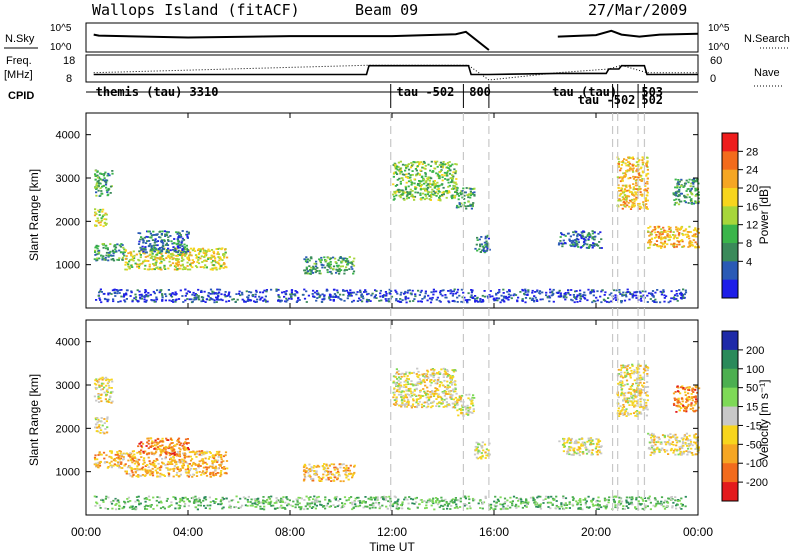  Describe the element at coordinates (69, 79) in the screenshot. I see `freq-tick-bottom: 8` at that location.